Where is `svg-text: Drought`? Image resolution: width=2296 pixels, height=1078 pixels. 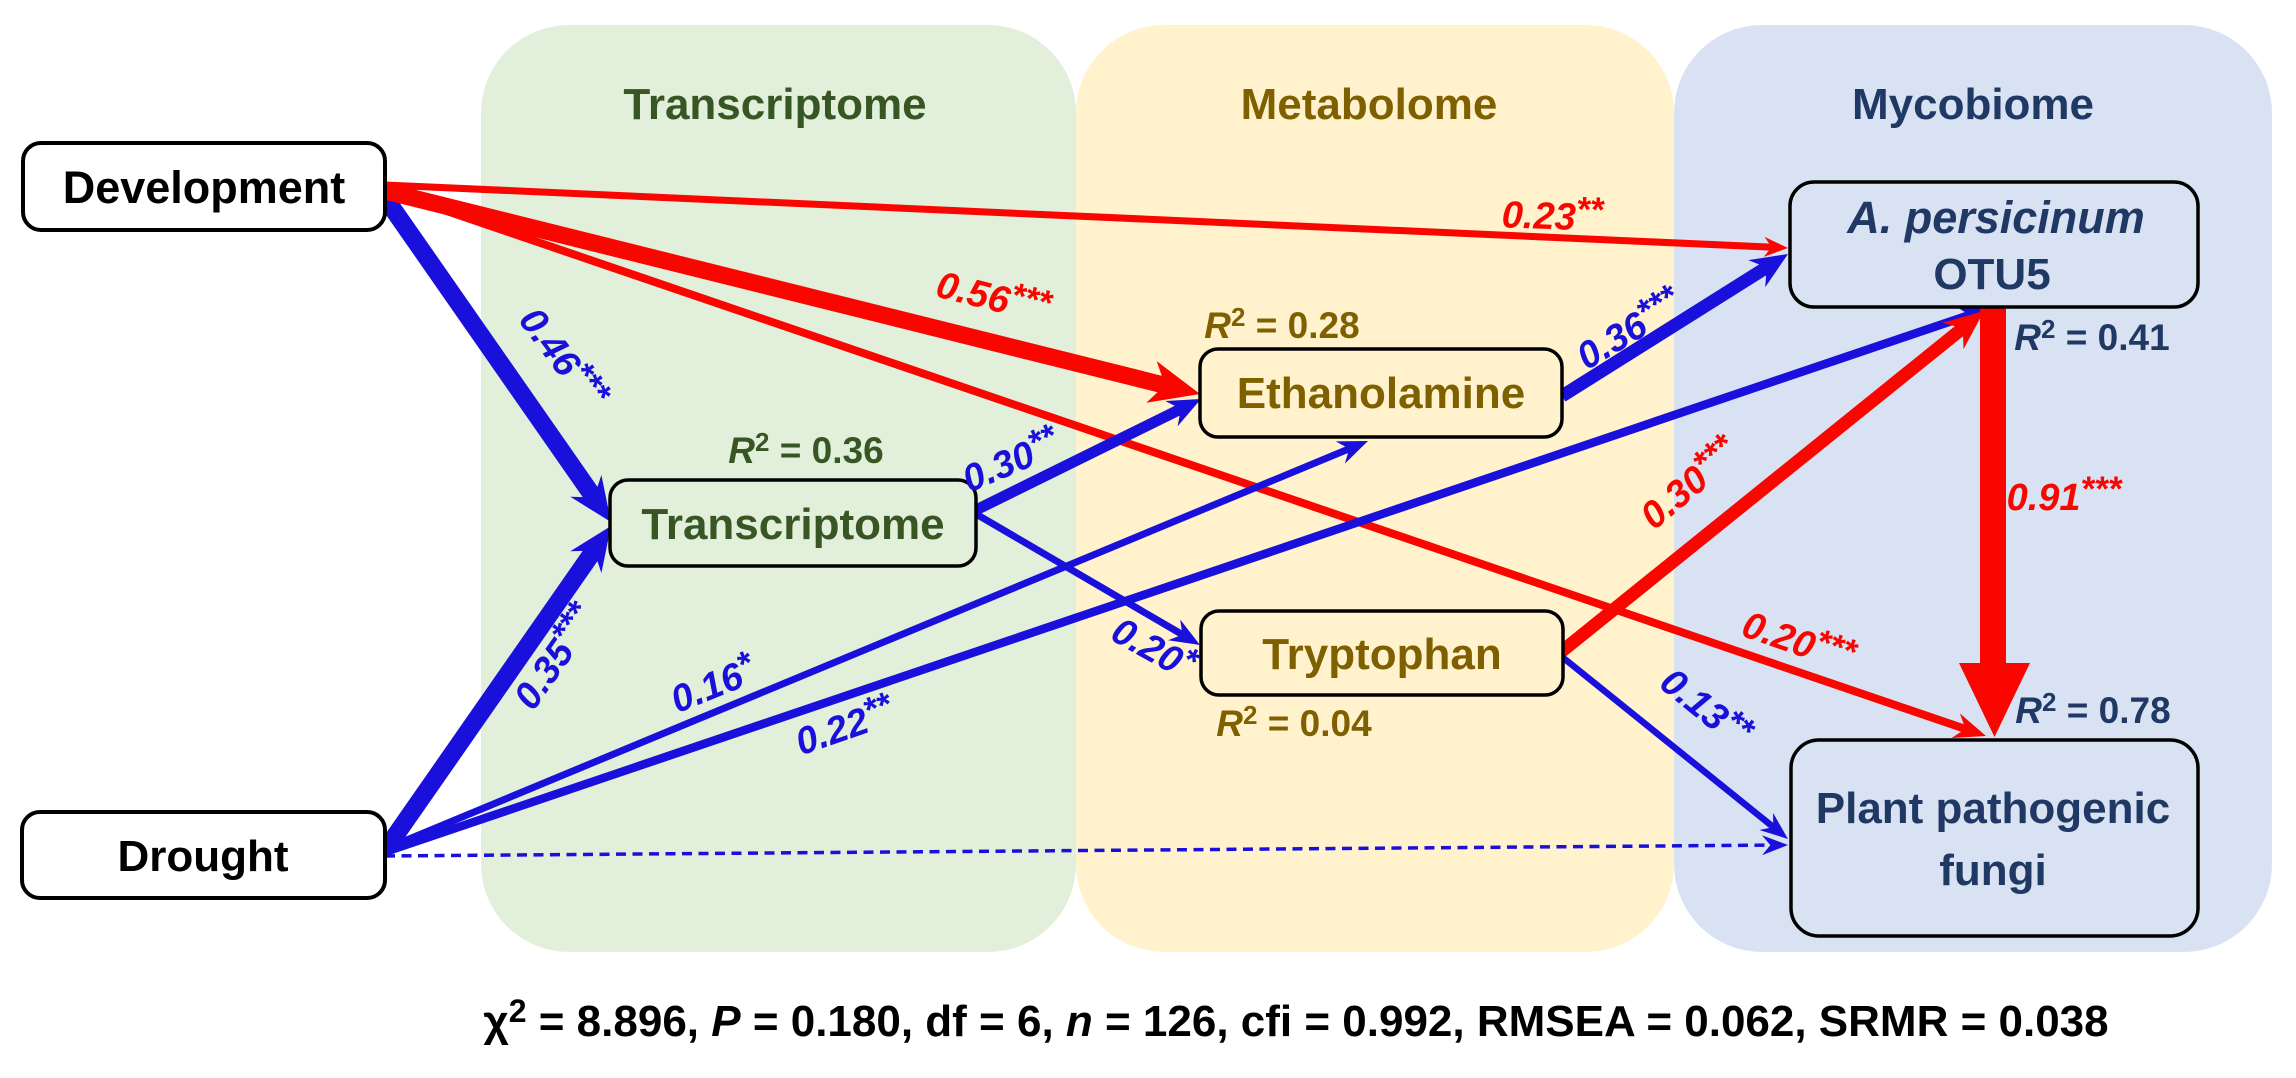
svg-text: Drought is located at coordinates (202, 856).